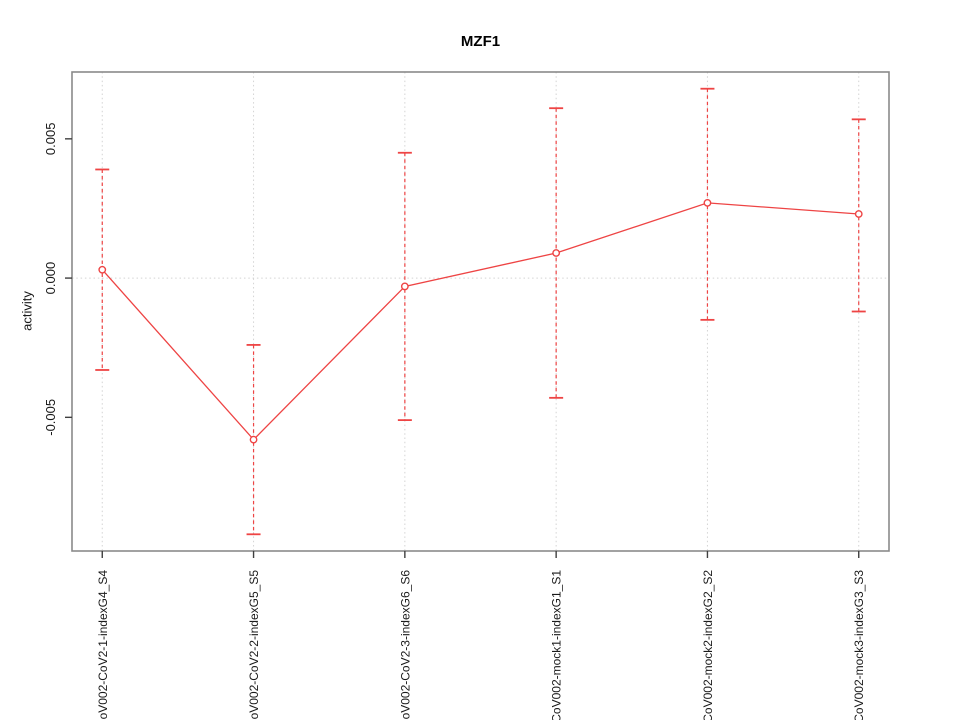 The height and width of the screenshot is (720, 960). I want to click on x-tick-label: CoV002-mock1-indexG1_S1, so click(557, 645).